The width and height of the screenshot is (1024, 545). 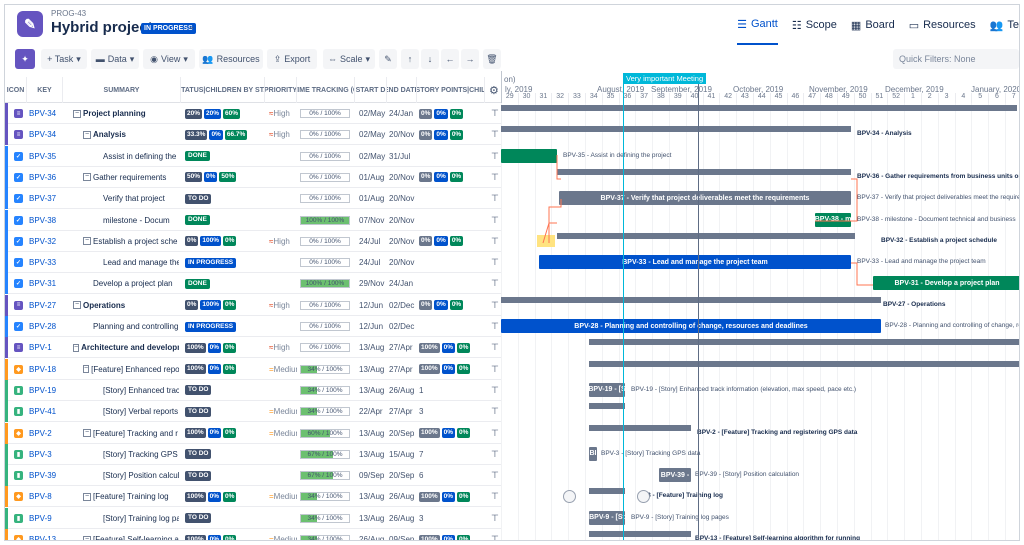 What do you see at coordinates (643, 497) in the screenshot?
I see `drag-handle-icon` at bounding box center [643, 497].